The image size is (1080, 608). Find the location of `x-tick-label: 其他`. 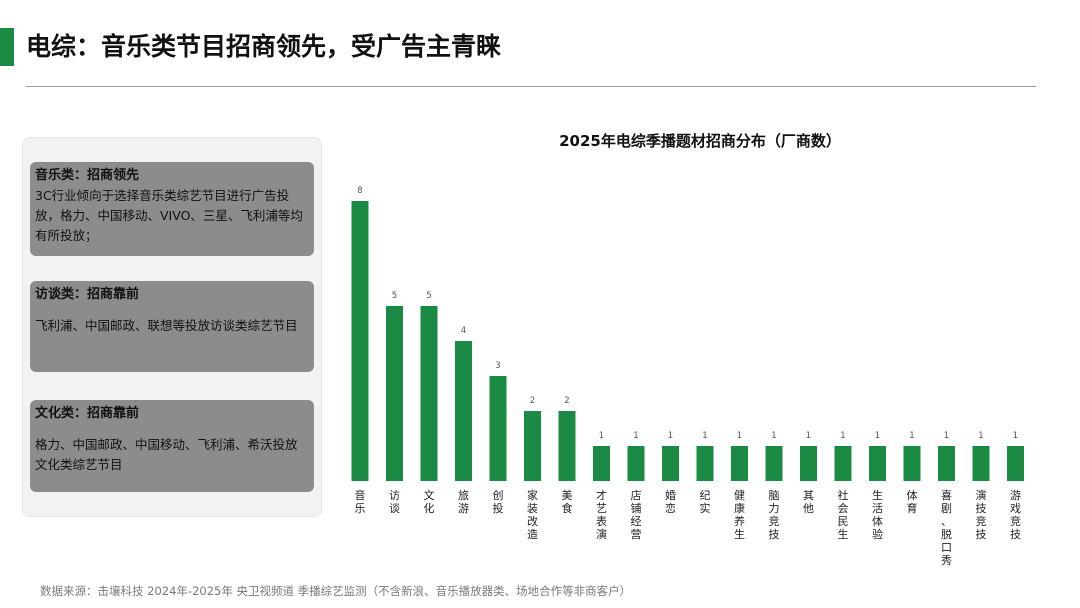

x-tick-label: 其他 is located at coordinates (808, 502).